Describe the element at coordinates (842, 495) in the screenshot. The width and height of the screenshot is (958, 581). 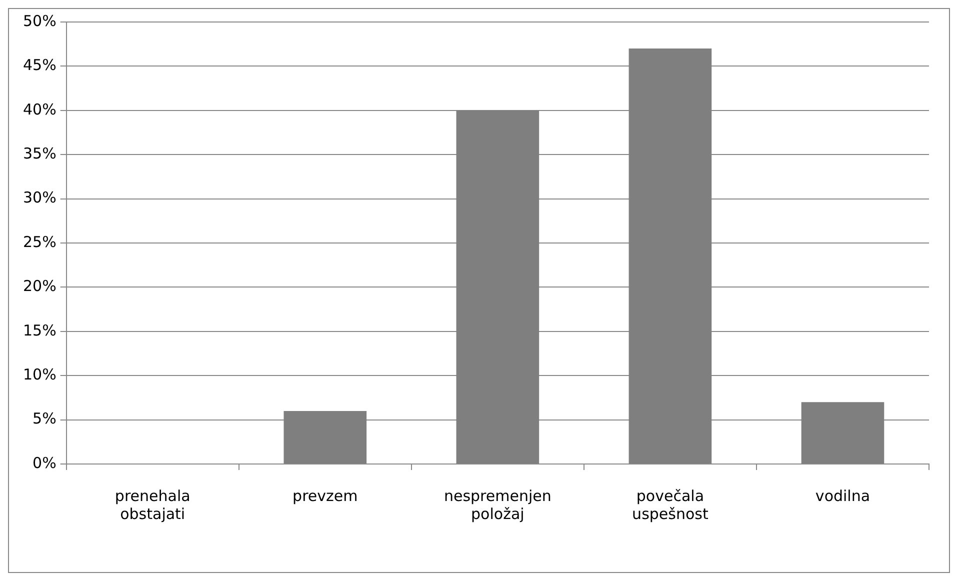
I see `x-tick-label: vodilna` at that location.